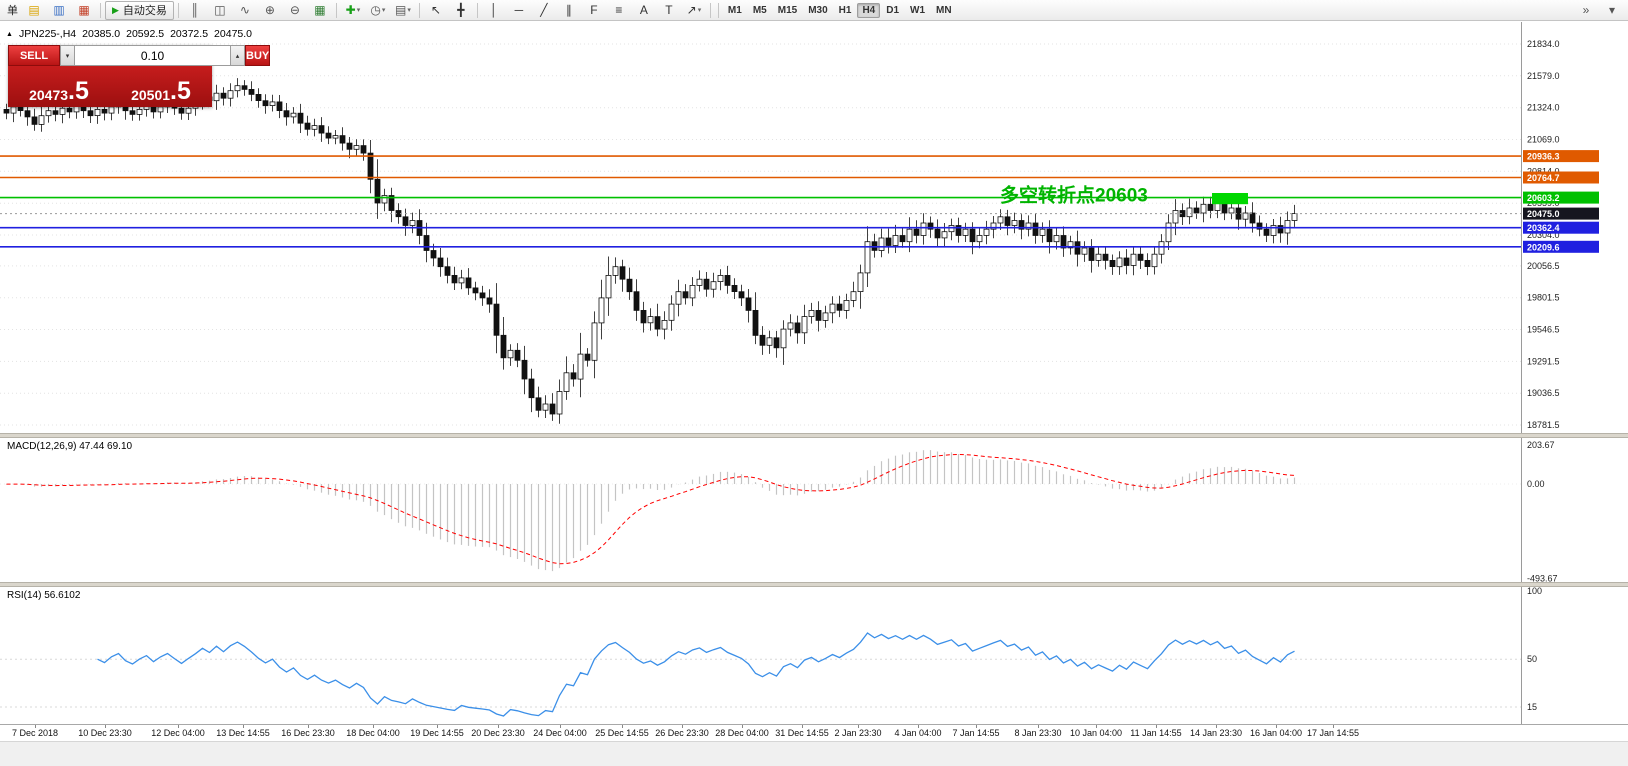 This screenshot has height=766, width=1628. I want to click on time-label: 25 Dec 14:55, so click(622, 733).